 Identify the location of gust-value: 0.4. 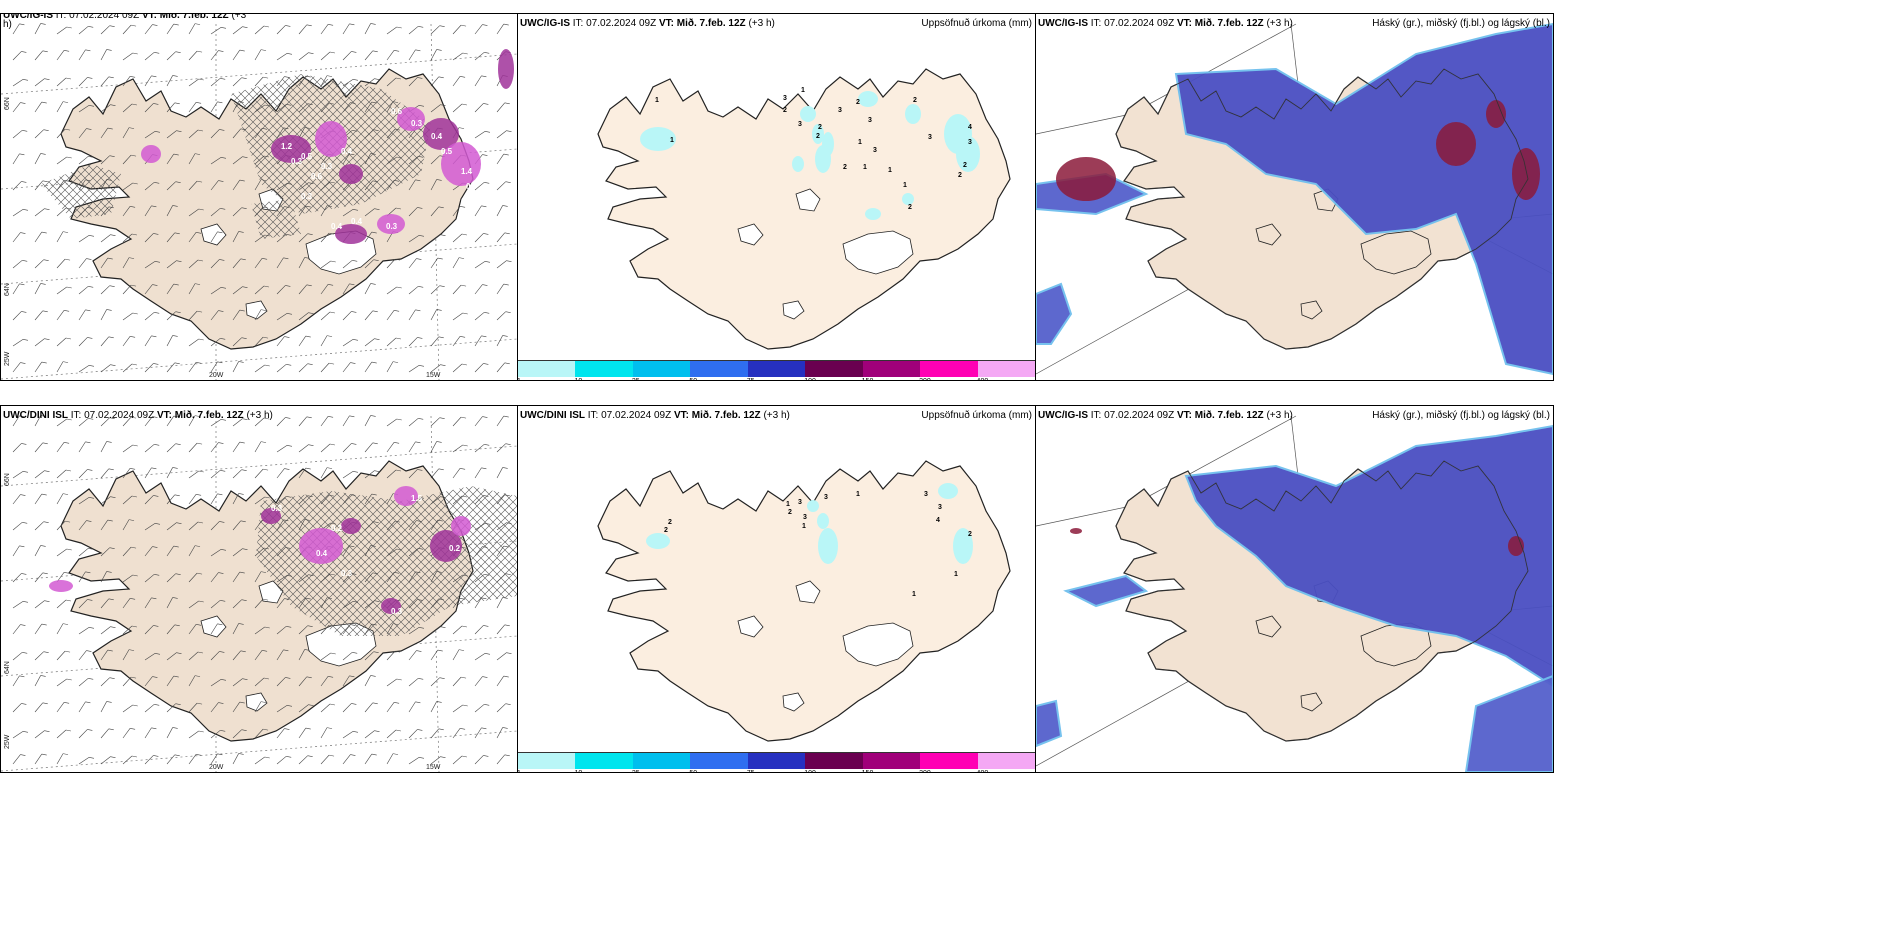
(437, 136).